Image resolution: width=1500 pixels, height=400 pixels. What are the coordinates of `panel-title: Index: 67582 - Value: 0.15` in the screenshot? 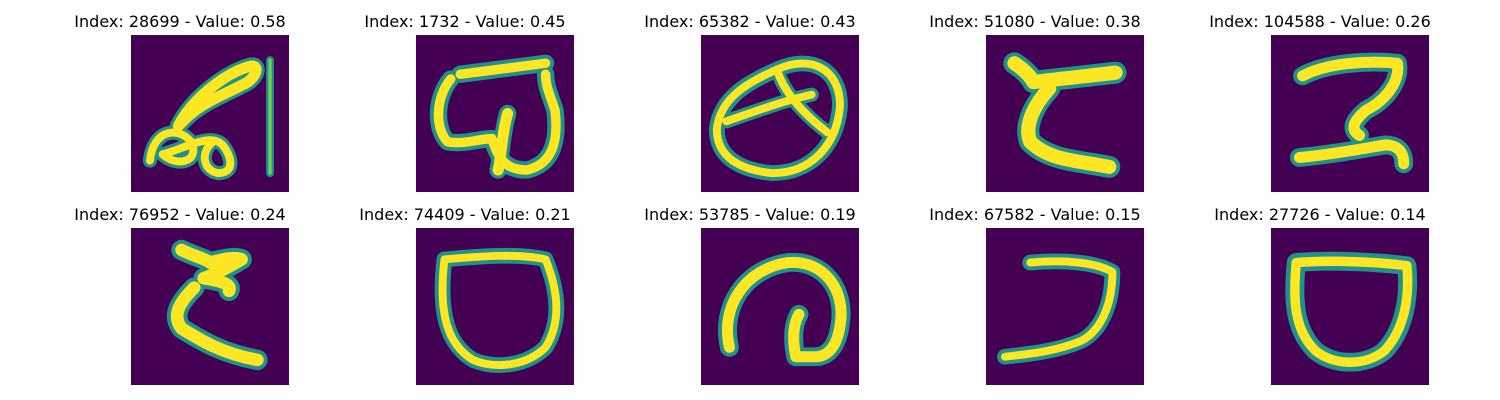 It's located at (1035, 214).